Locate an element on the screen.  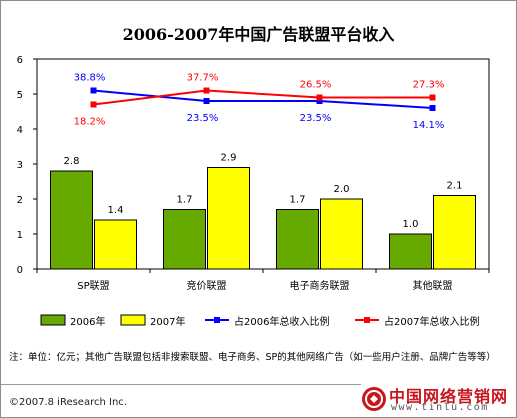
logo-text: 中国网络营销网 is located at coordinates (449, 396).